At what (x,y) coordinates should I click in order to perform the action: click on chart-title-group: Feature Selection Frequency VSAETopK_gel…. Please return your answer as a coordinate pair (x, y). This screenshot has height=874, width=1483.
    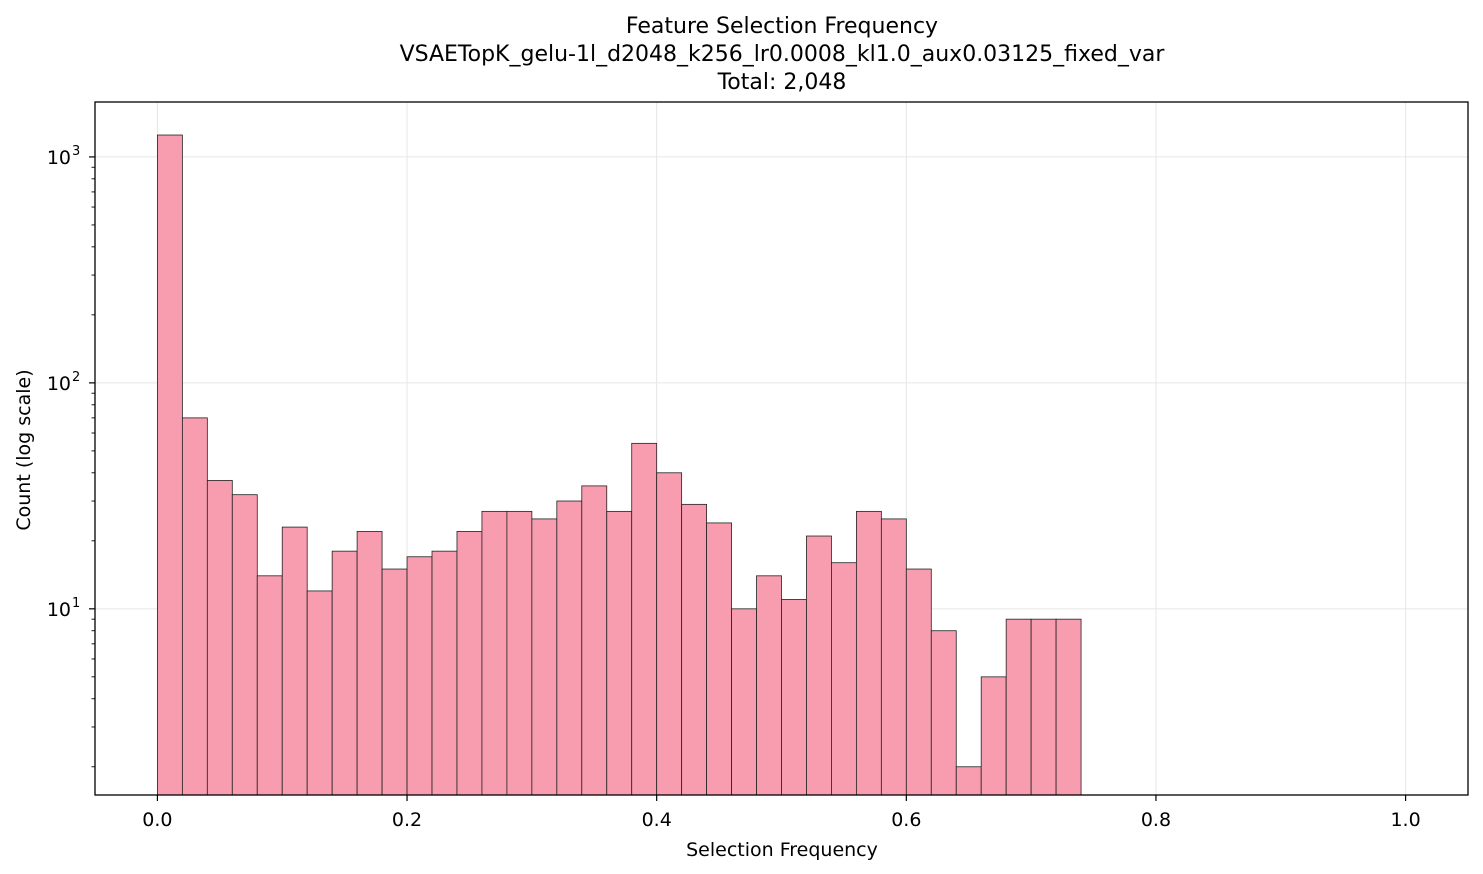
    Looking at the image, I should click on (783, 54).